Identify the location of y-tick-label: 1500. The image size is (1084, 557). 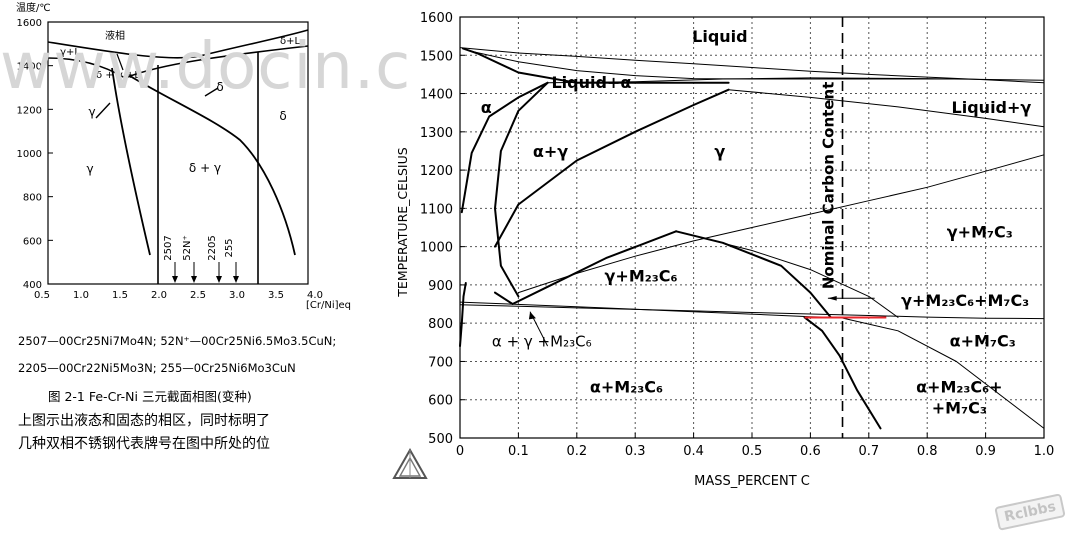
(436, 56).